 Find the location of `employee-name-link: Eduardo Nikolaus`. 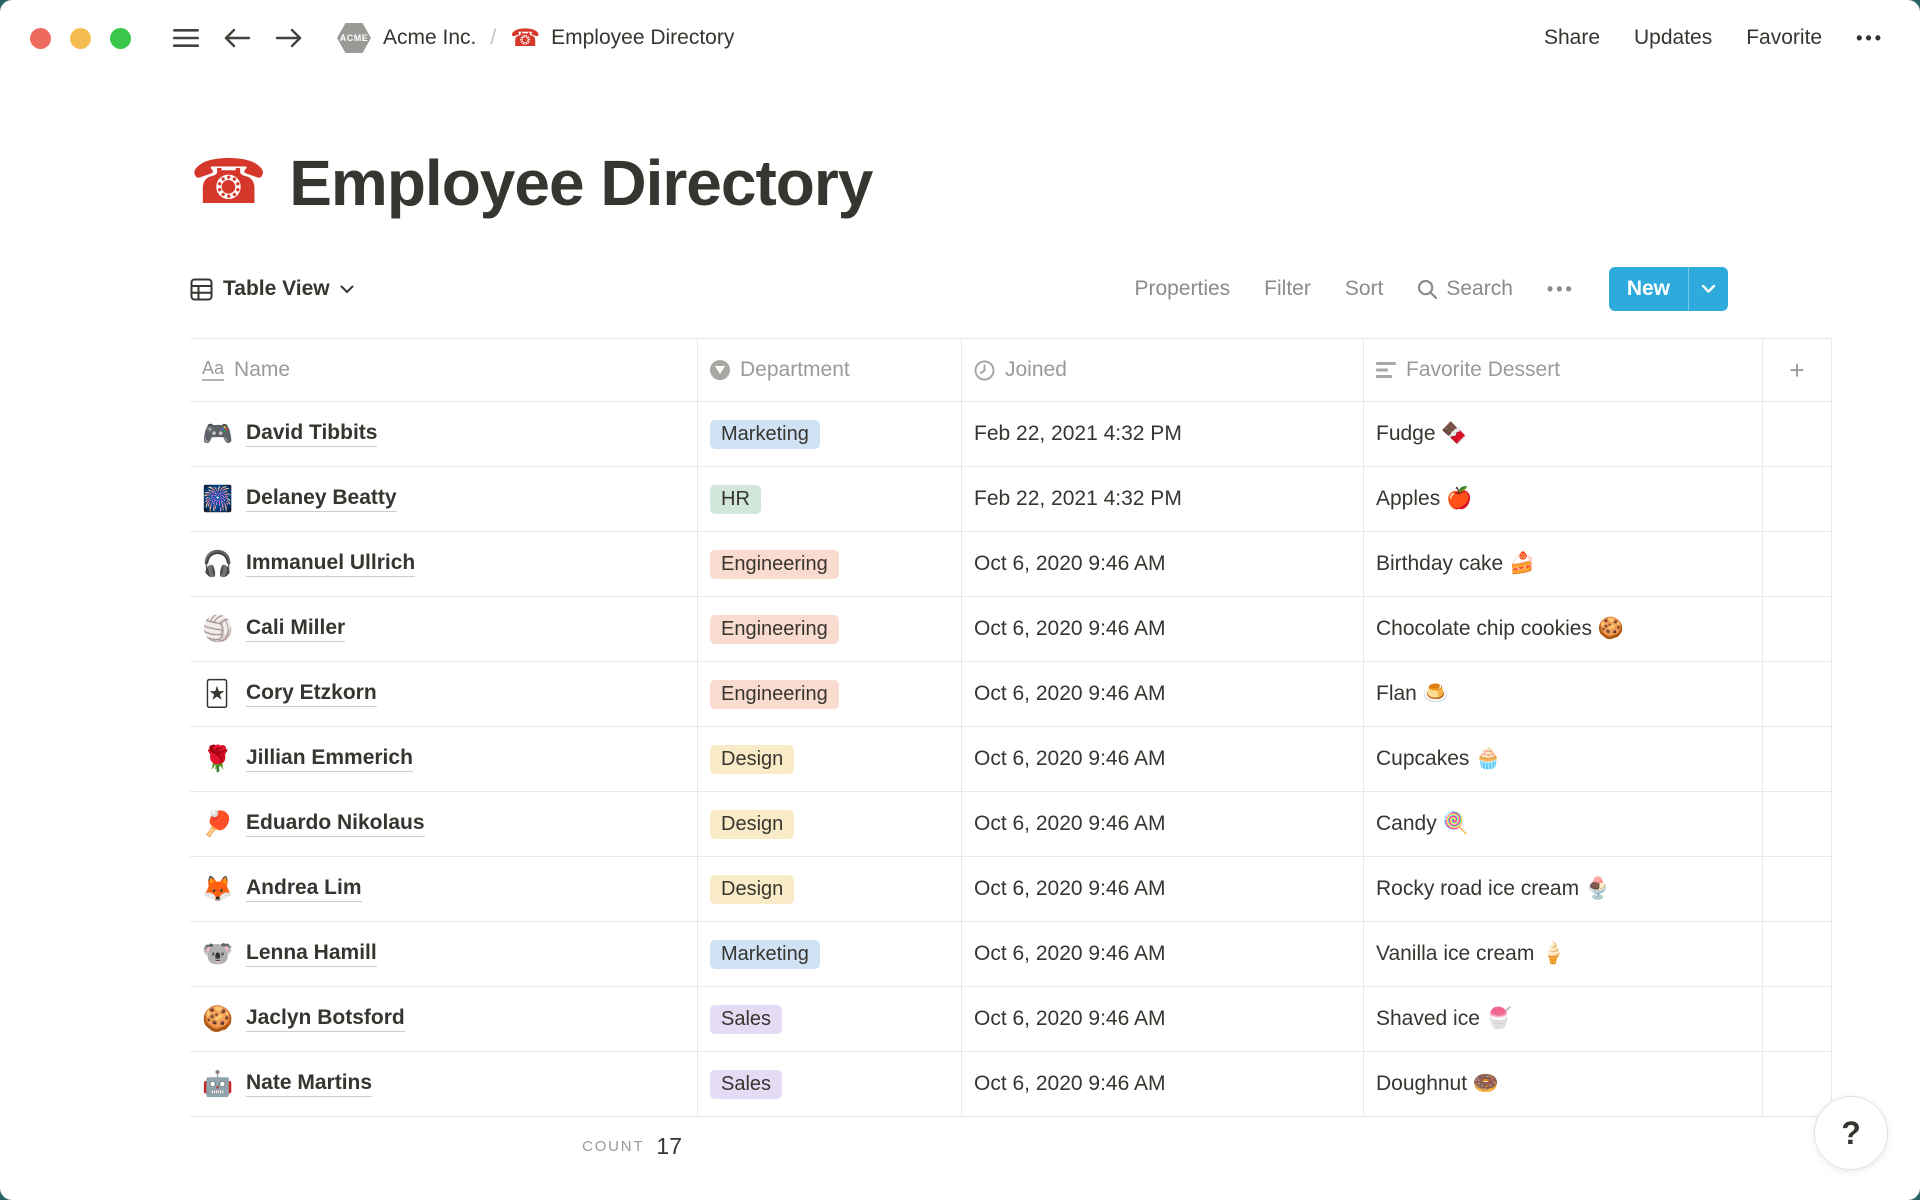

employee-name-link: Eduardo Nikolaus is located at coordinates (335, 824).